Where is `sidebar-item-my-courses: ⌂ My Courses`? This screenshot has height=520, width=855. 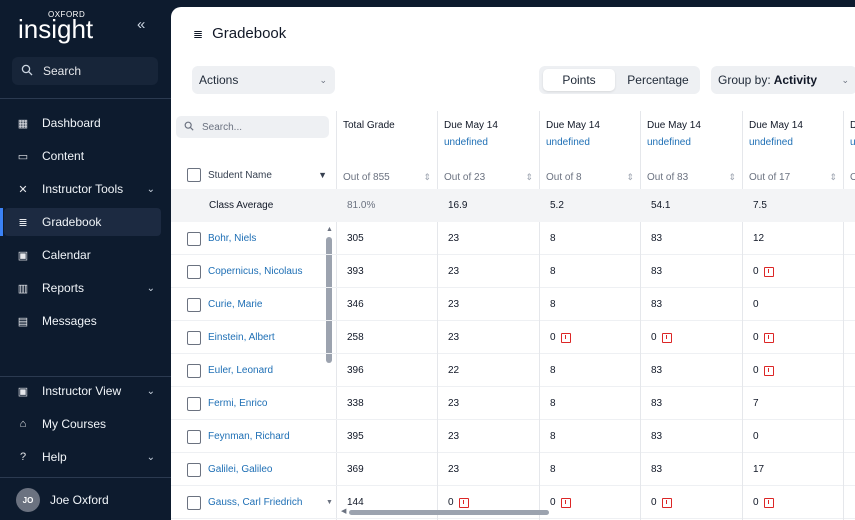
sidebar-item-my-courses: ⌂ My Courses is located at coordinates (82, 424).